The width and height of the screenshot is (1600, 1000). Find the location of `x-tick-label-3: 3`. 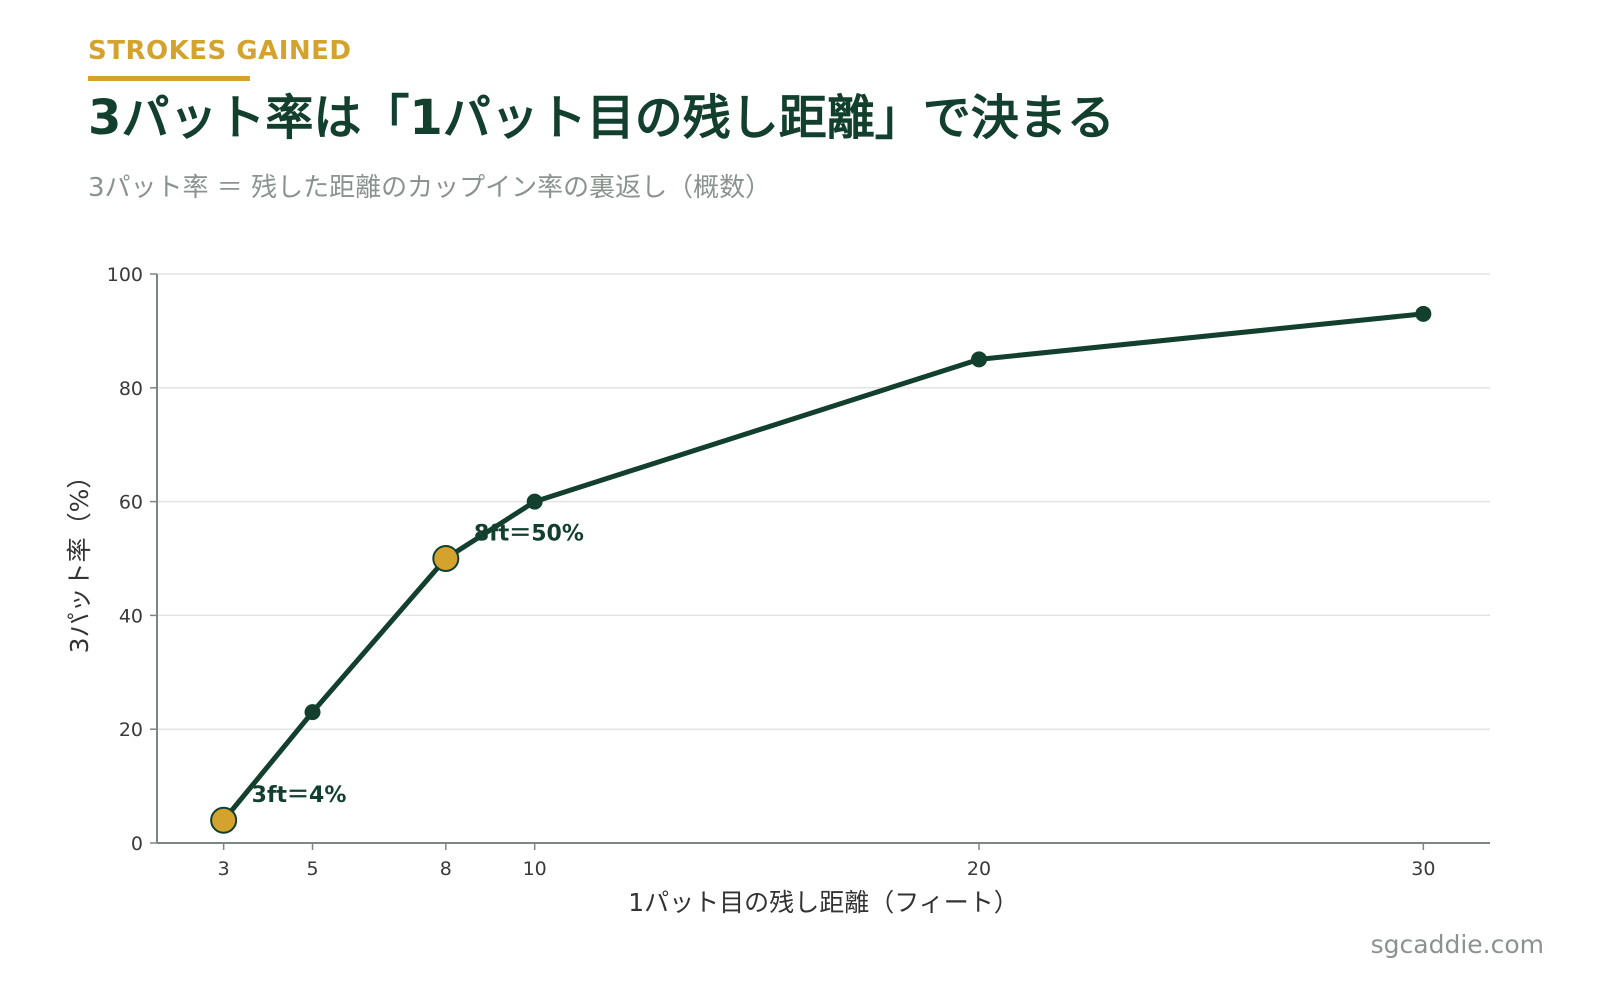

x-tick-label-3: 3 is located at coordinates (224, 869).